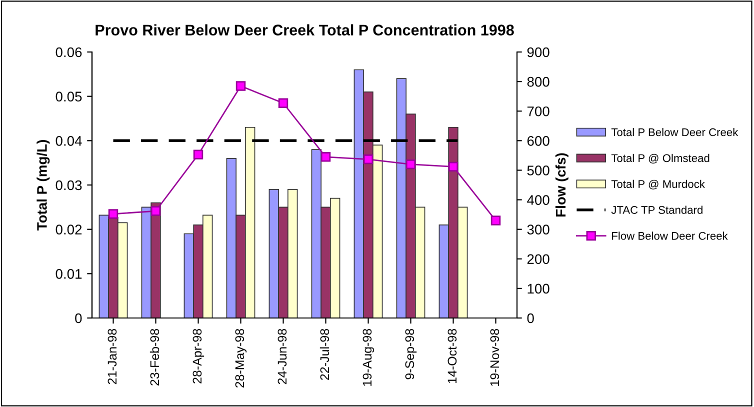 This screenshot has height=407, width=754. I want to click on y2-tick-label: 200, so click(538, 259).